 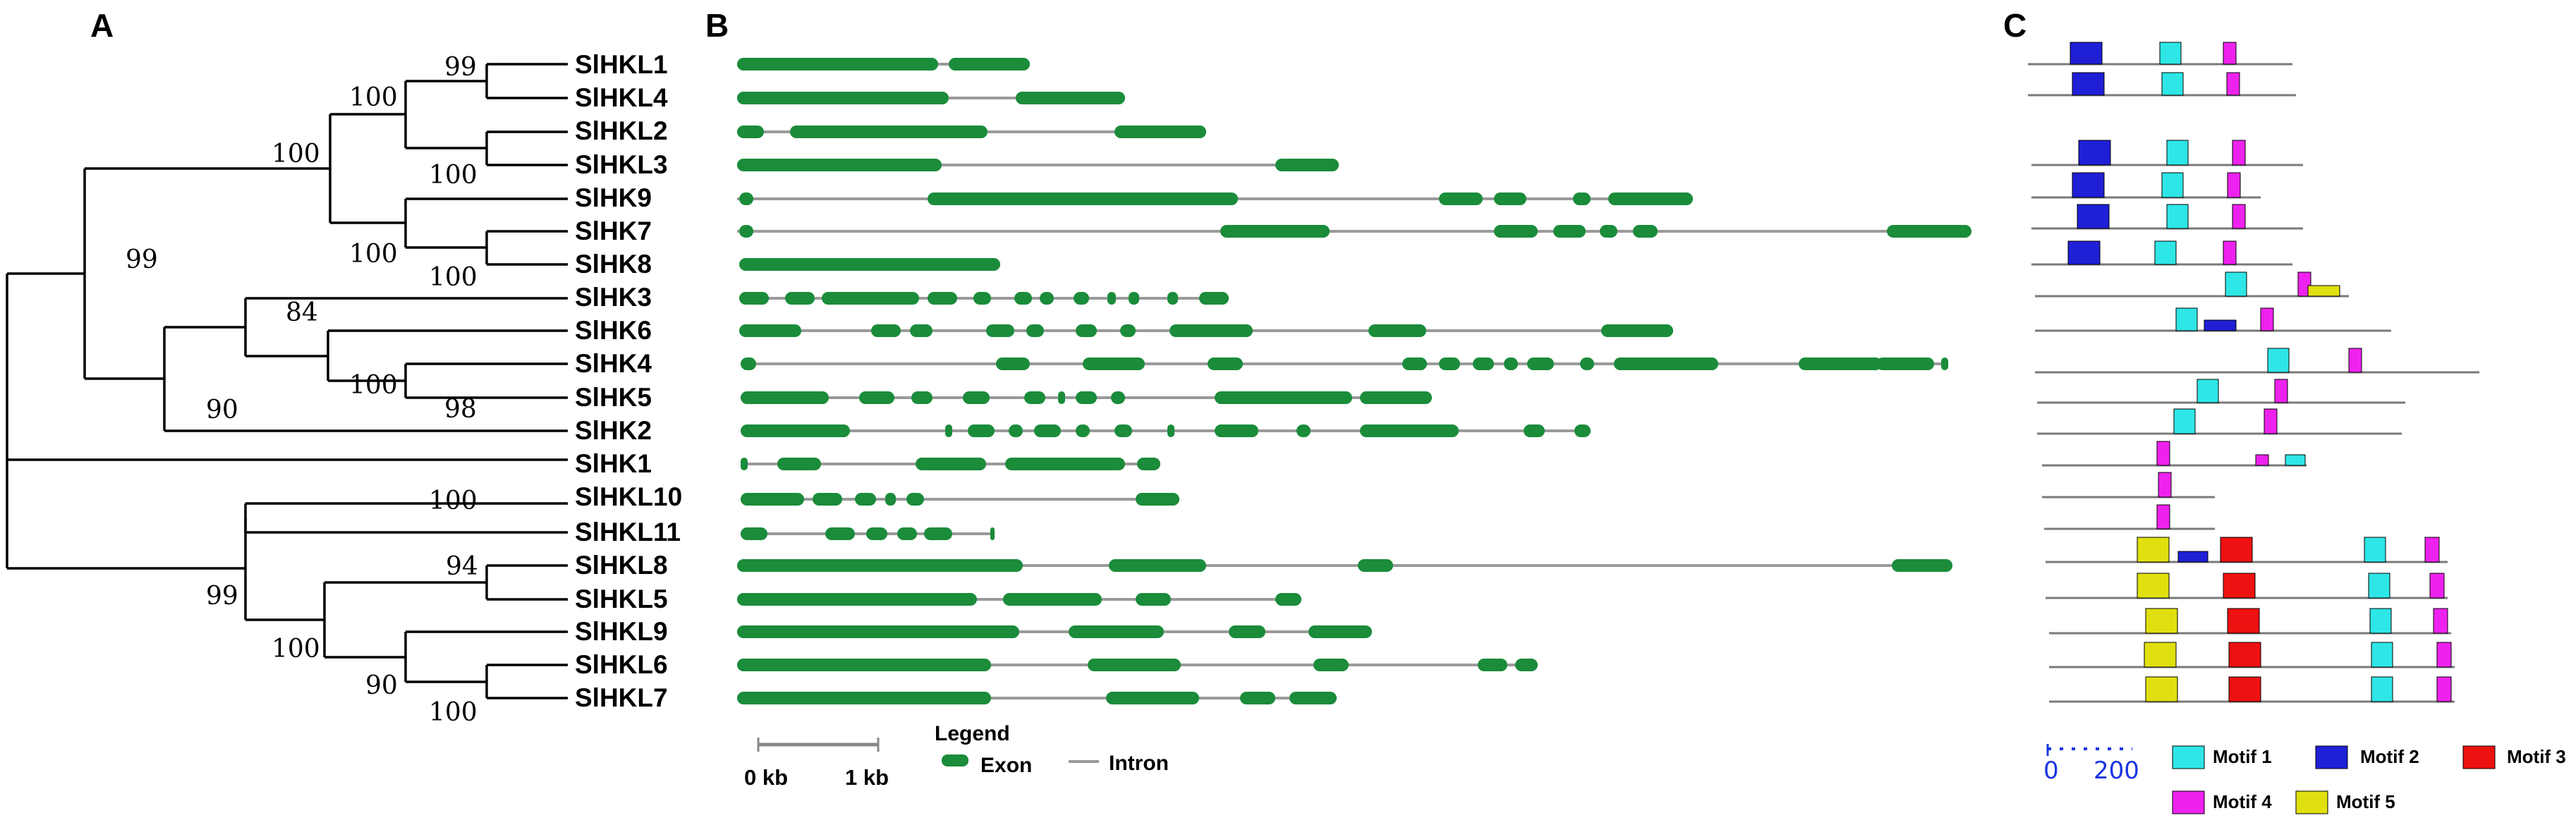 What do you see at coordinates (621, 698) in the screenshot?
I see `gene-label: SlHKL7` at bounding box center [621, 698].